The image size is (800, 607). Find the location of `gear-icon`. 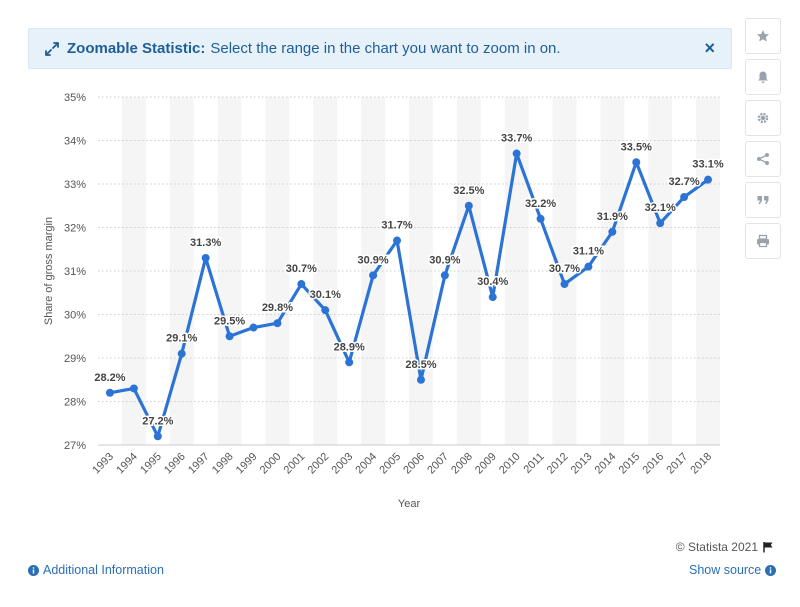

gear-icon is located at coordinates (763, 118).